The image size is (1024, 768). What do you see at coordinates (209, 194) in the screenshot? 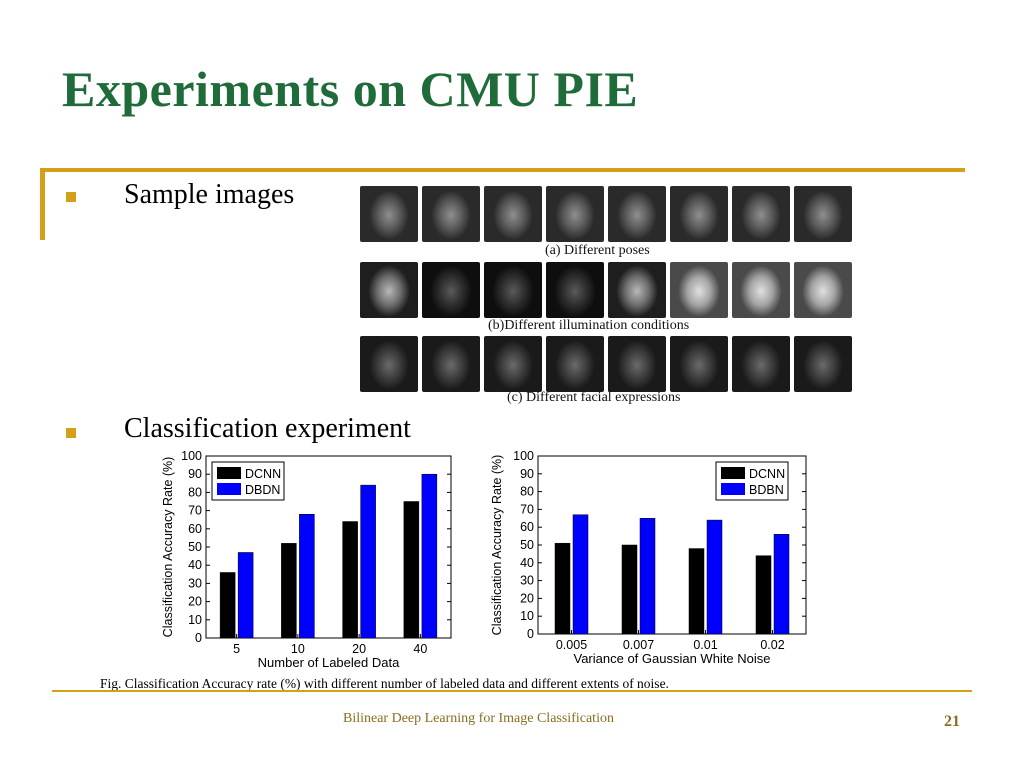
I see `bullet-sample-images: Sample images` at bounding box center [209, 194].